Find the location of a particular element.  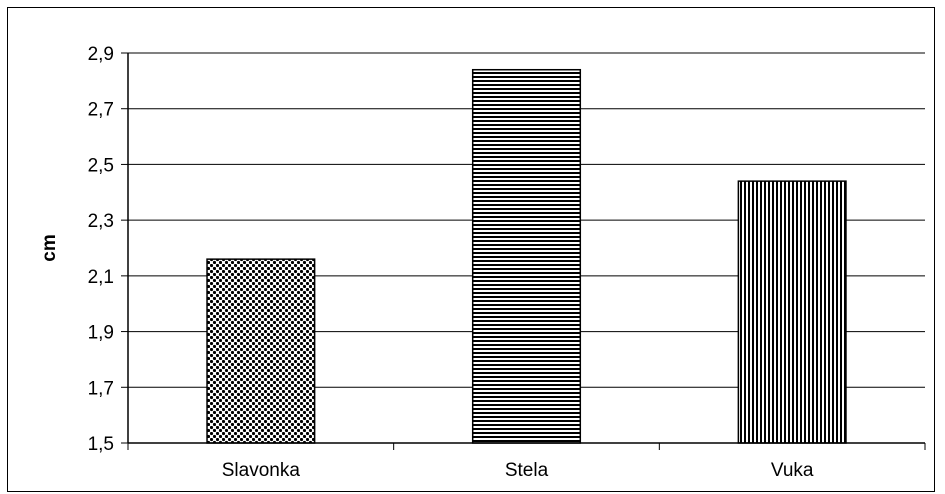

x-tick-label: Slavonka is located at coordinates (261, 470).